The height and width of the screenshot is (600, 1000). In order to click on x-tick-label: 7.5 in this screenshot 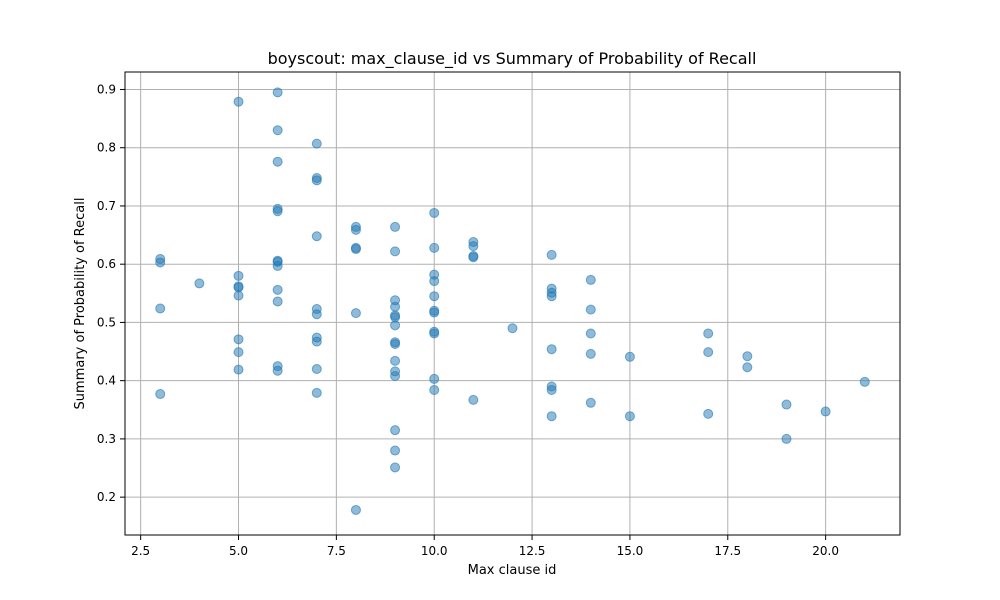, I will do `click(336, 551)`.